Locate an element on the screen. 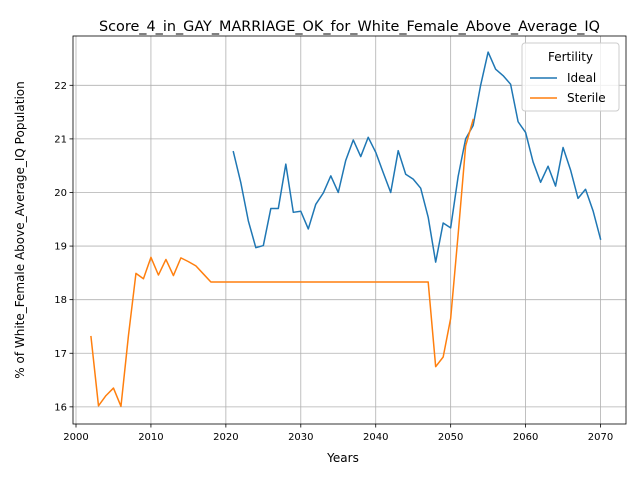 This screenshot has height=480, width=640. legend: Fertility Ideal Sterile is located at coordinates (570, 77).